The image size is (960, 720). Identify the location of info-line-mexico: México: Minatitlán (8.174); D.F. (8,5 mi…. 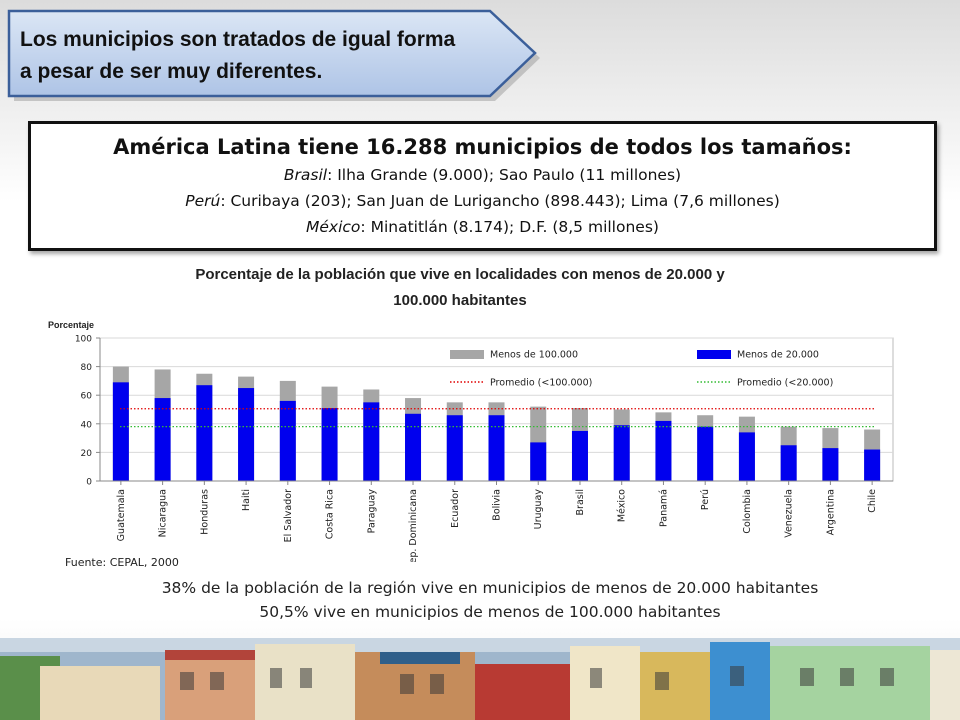
(482, 227).